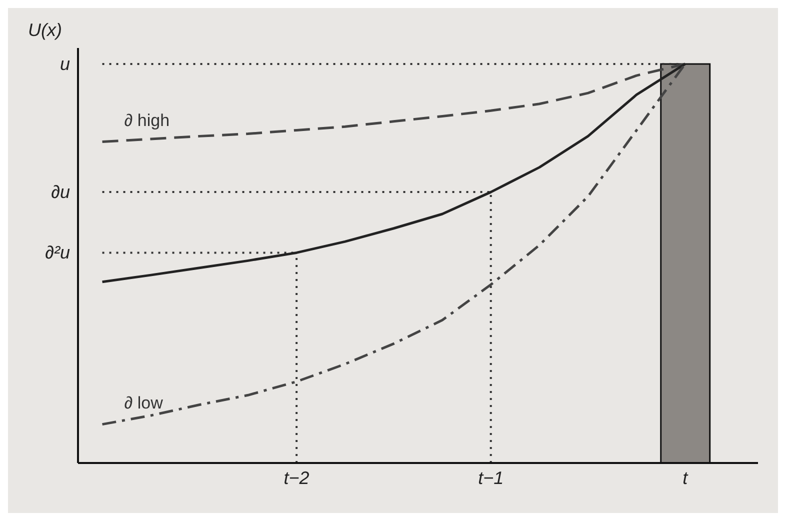 The image size is (785, 521). What do you see at coordinates (65, 64) in the screenshot?
I see `ref-line-label: u` at bounding box center [65, 64].